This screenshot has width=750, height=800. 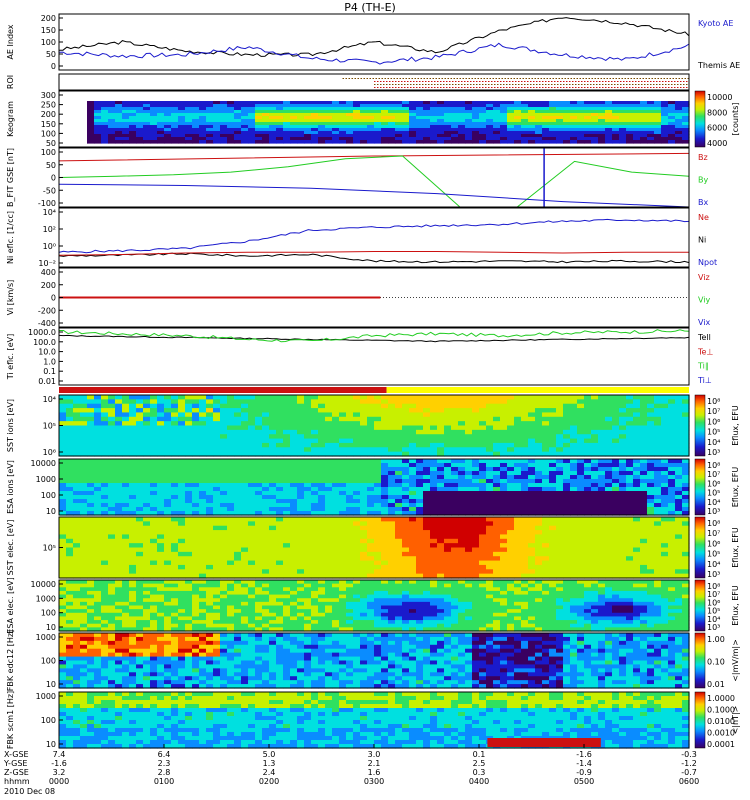 I want to click on y-tick-label: 200, so click(x=48, y=18).